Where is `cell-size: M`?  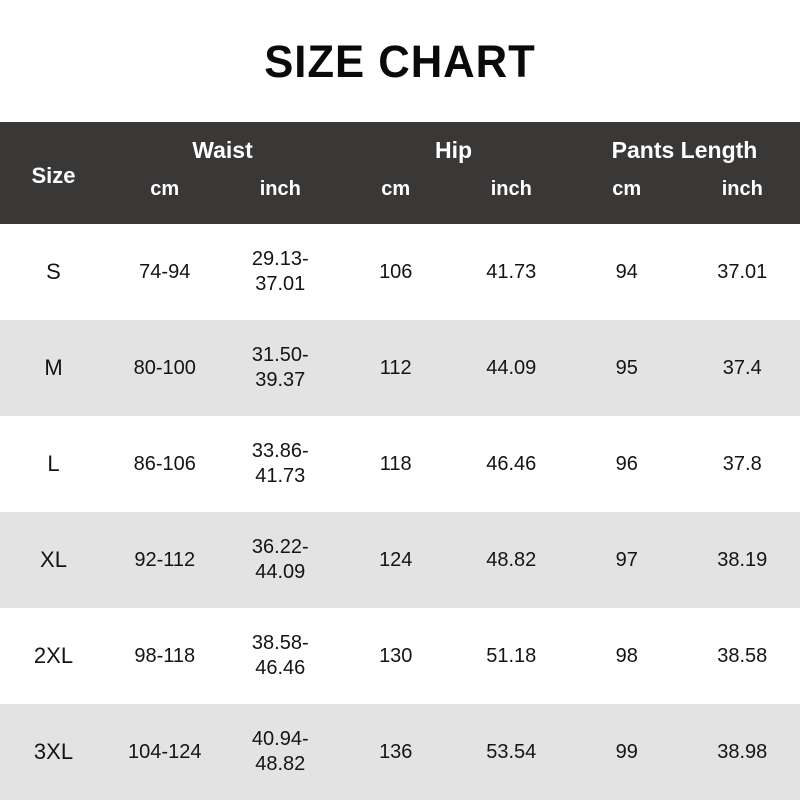
cell-size: M is located at coordinates (53, 368).